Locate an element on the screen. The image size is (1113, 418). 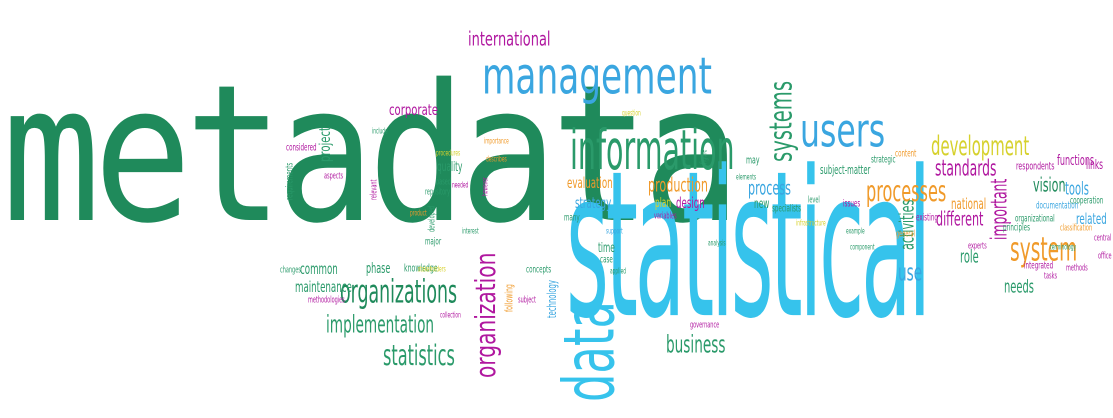
word-office: office is located at coordinates (1105, 255).